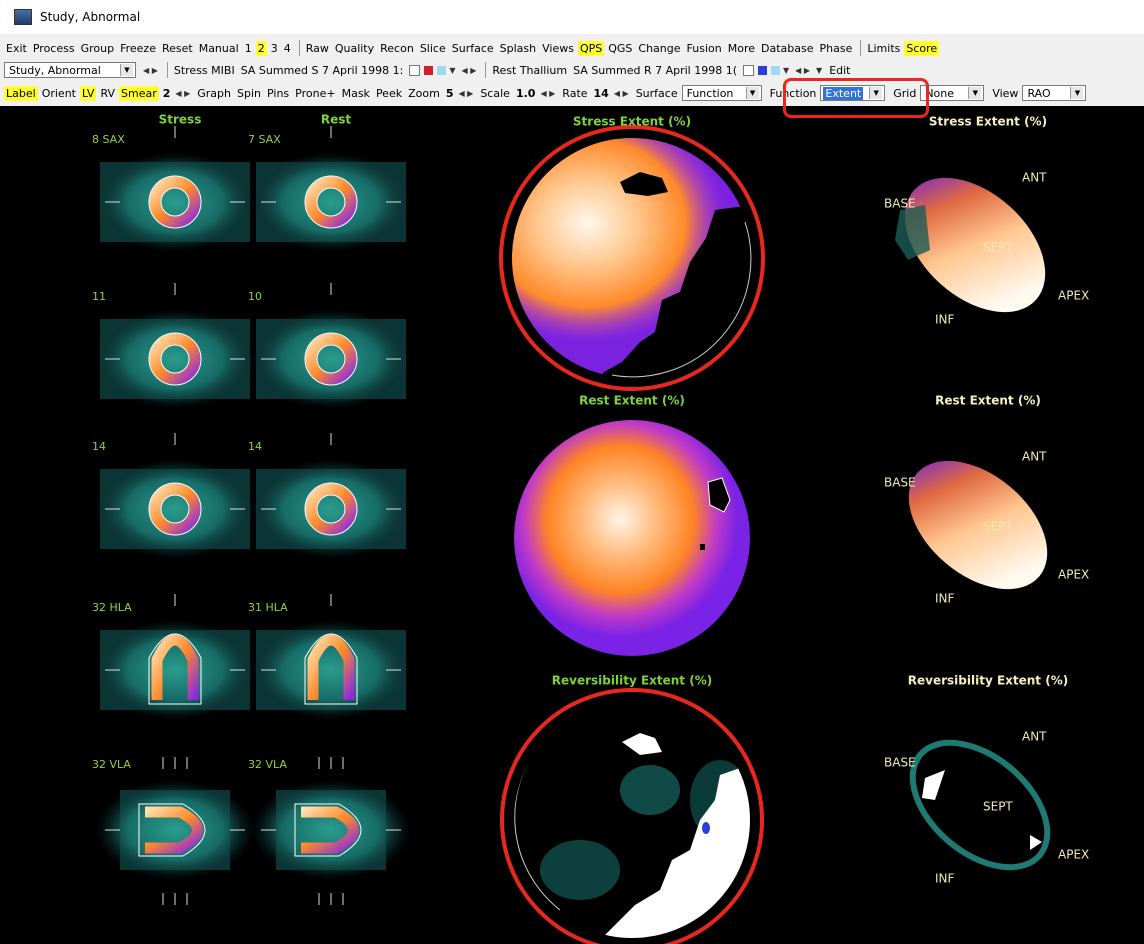 Image resolution: width=1144 pixels, height=944 pixels. Describe the element at coordinates (317, 48) in the screenshot. I see `menu-item: Raw` at that location.